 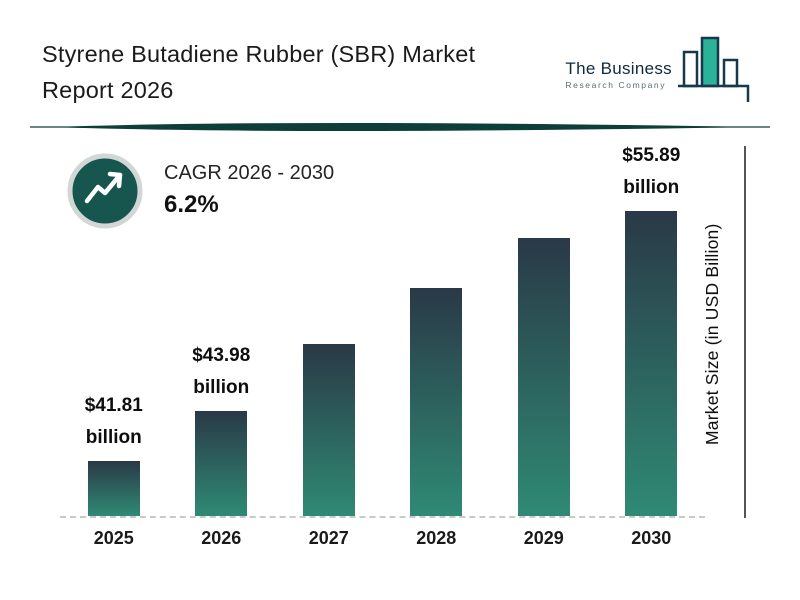 What do you see at coordinates (113, 488) in the screenshot?
I see `bar-2025` at bounding box center [113, 488].